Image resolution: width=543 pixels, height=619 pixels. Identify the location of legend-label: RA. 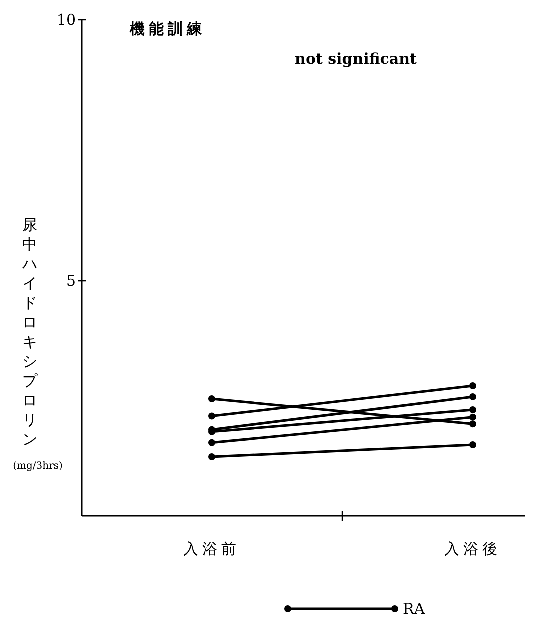
(414, 609).